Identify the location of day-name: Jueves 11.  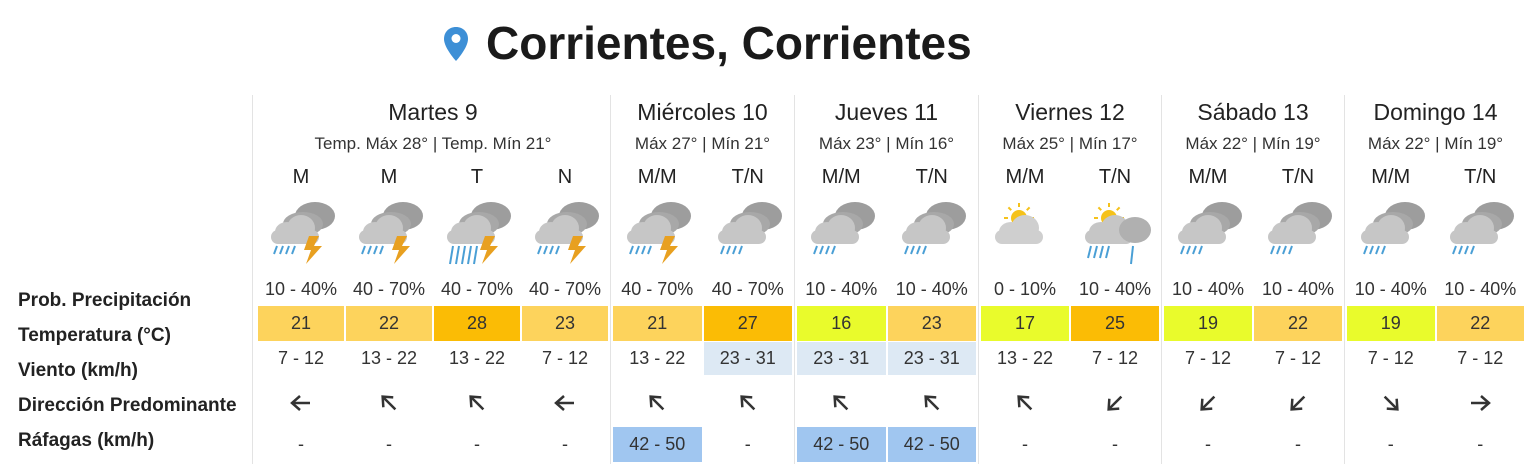
(886, 112).